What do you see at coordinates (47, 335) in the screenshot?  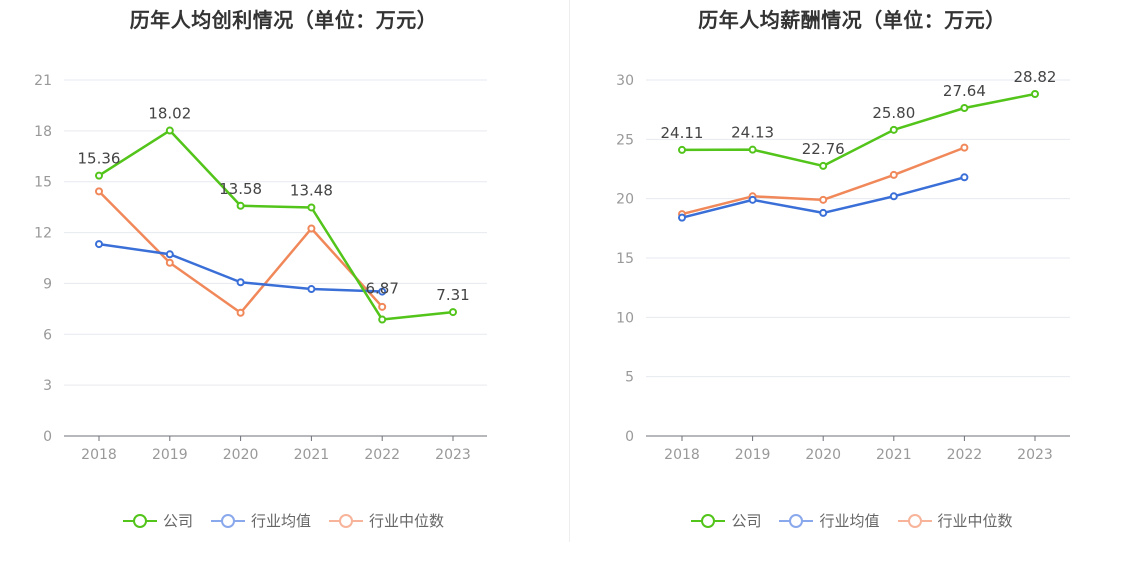 I see `y-tick-label: 6` at bounding box center [47, 335].